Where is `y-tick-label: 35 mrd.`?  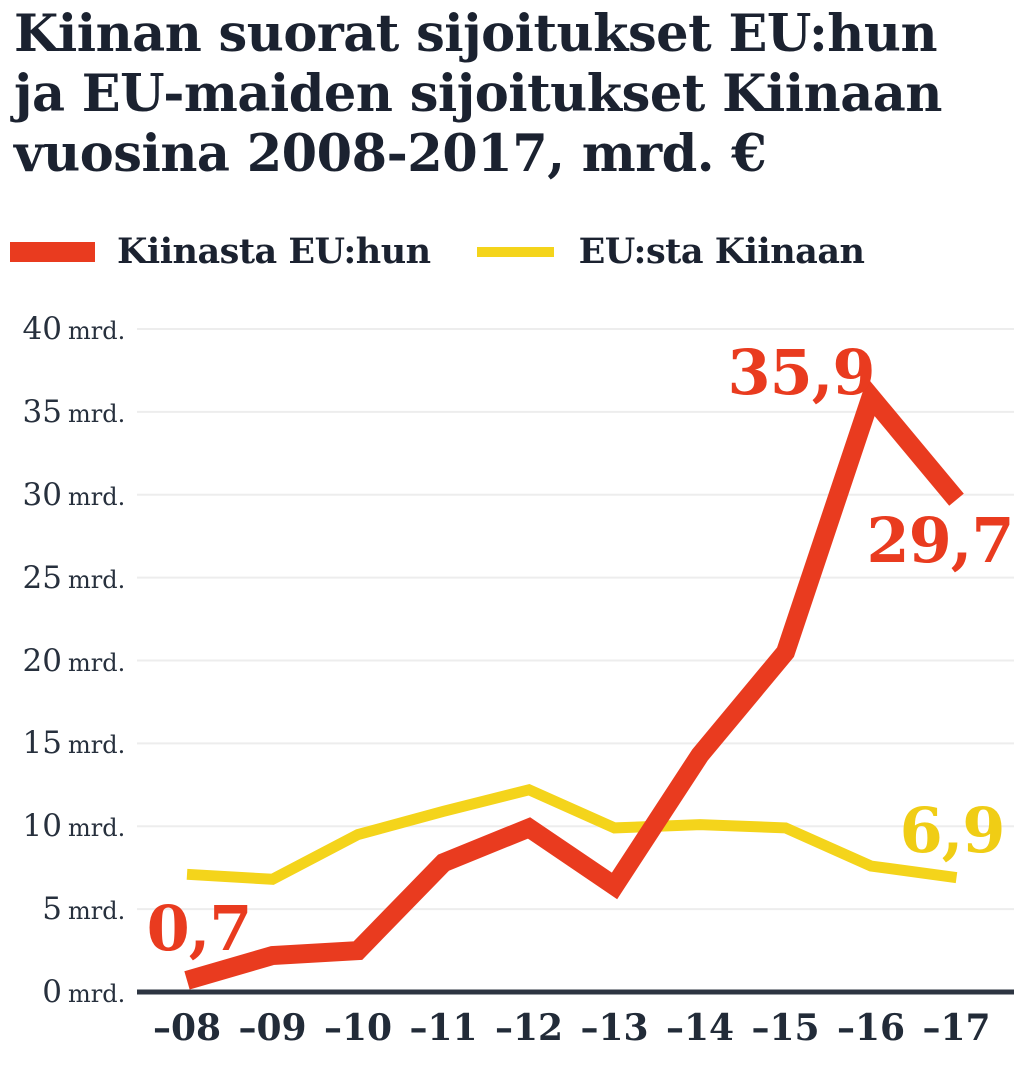
y-tick-label: 35 mrd. is located at coordinates (83, 412).